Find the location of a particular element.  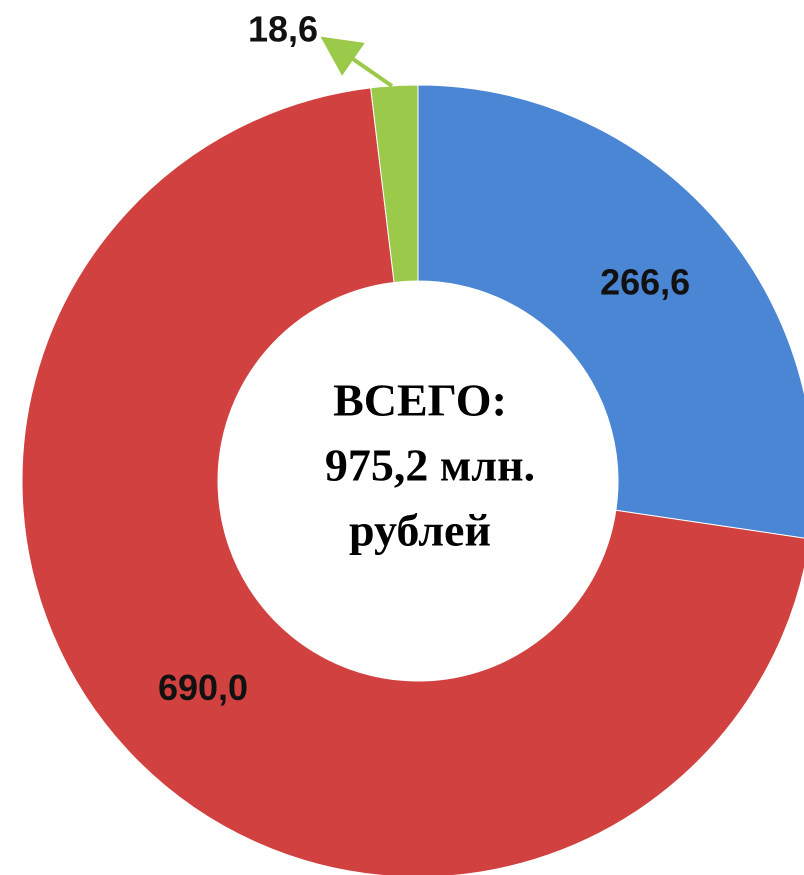

center-text: рублей is located at coordinates (420, 530).